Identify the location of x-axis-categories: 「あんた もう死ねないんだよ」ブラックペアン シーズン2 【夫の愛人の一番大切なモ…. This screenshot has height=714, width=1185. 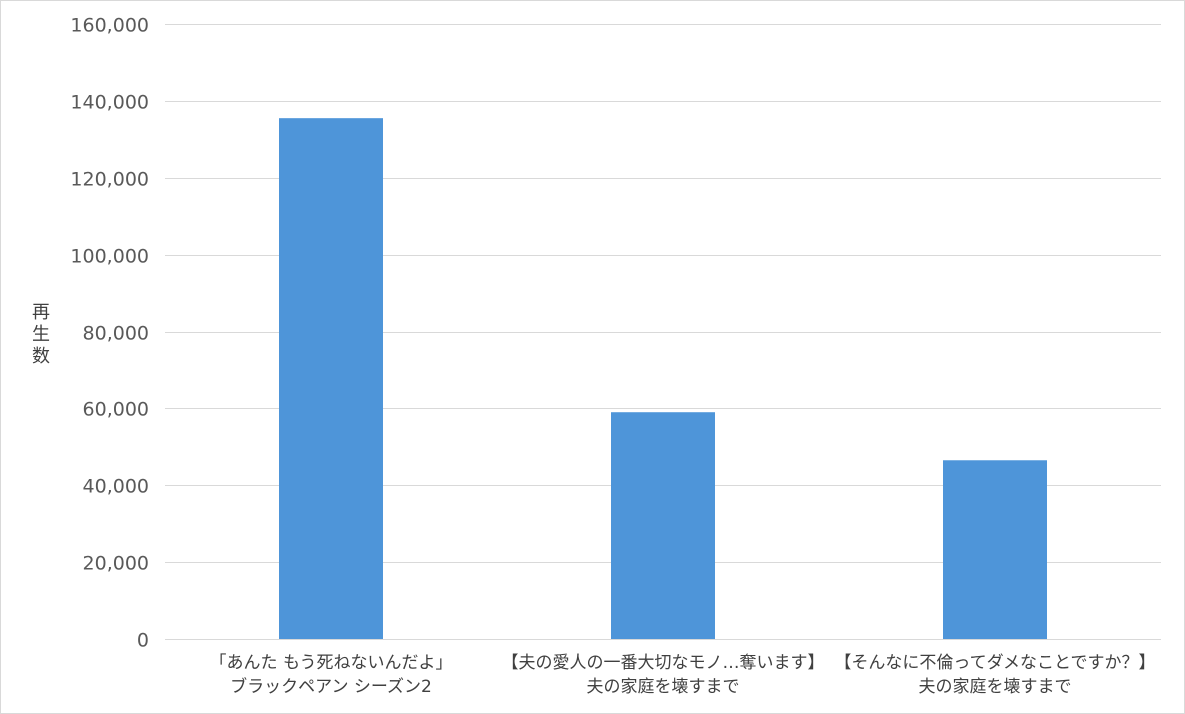
(683, 675).